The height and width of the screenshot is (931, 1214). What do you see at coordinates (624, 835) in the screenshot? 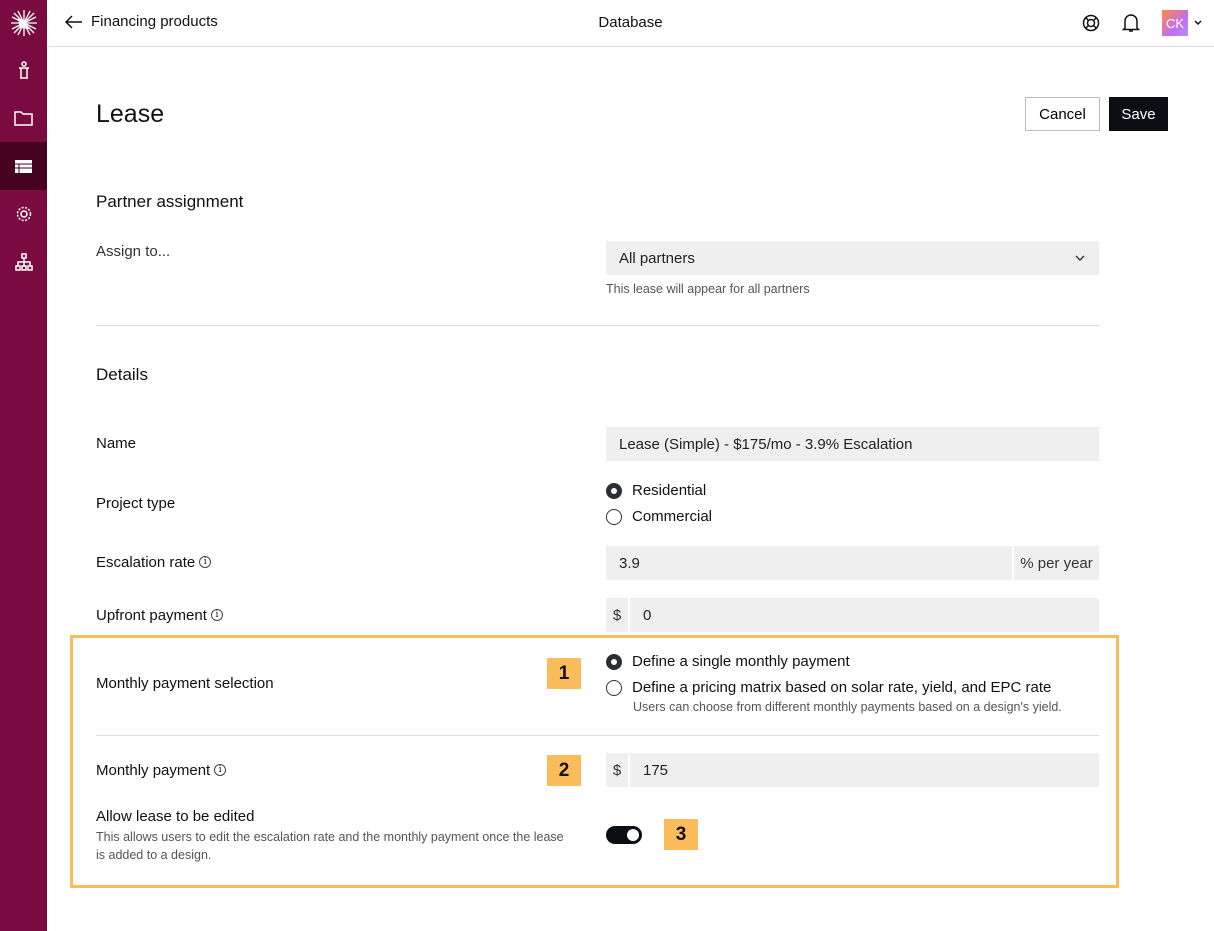
I see `allow-edit-toggle` at bounding box center [624, 835].